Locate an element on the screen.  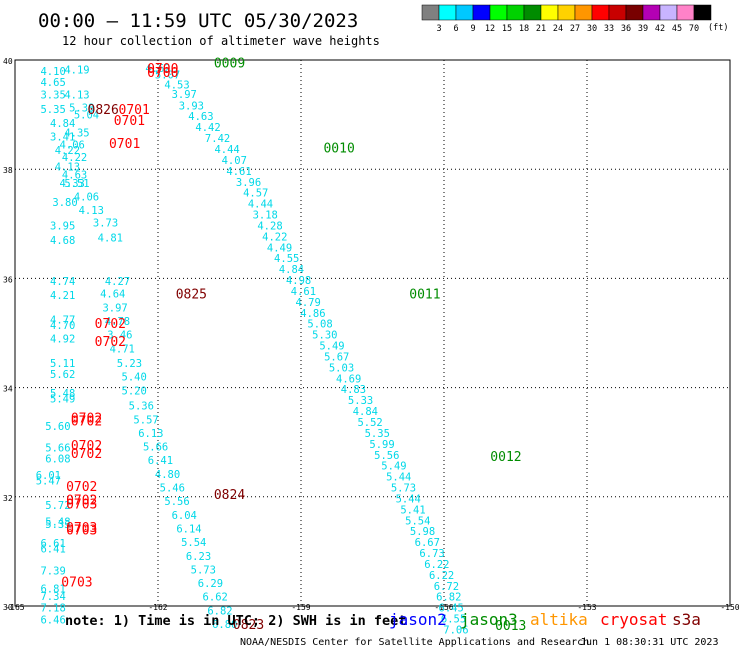
colorbar-tick-label: 42 is located at coordinates (660, 29).